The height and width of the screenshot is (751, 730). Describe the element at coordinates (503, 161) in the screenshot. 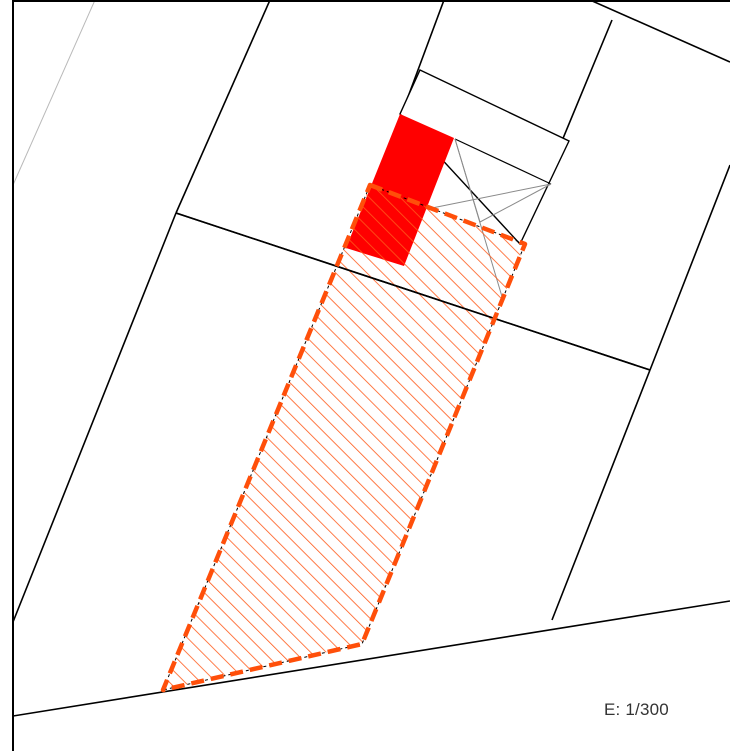

I see `building-wall-line` at that location.